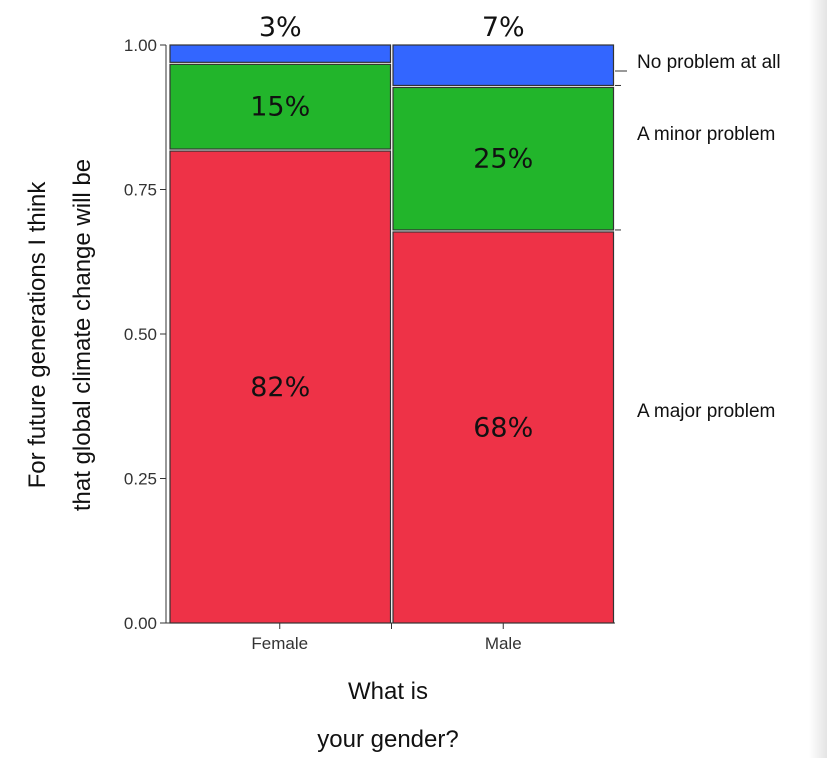 This screenshot has width=827, height=763. Describe the element at coordinates (818, 379) in the screenshot. I see `edge-shadow` at that location.